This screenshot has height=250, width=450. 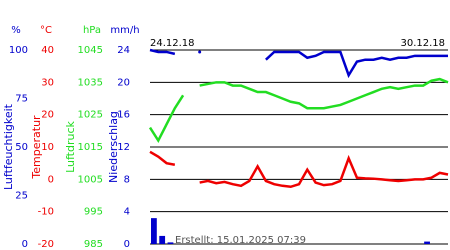 I want to click on y-tick-label: 100, so click(x=18, y=50).